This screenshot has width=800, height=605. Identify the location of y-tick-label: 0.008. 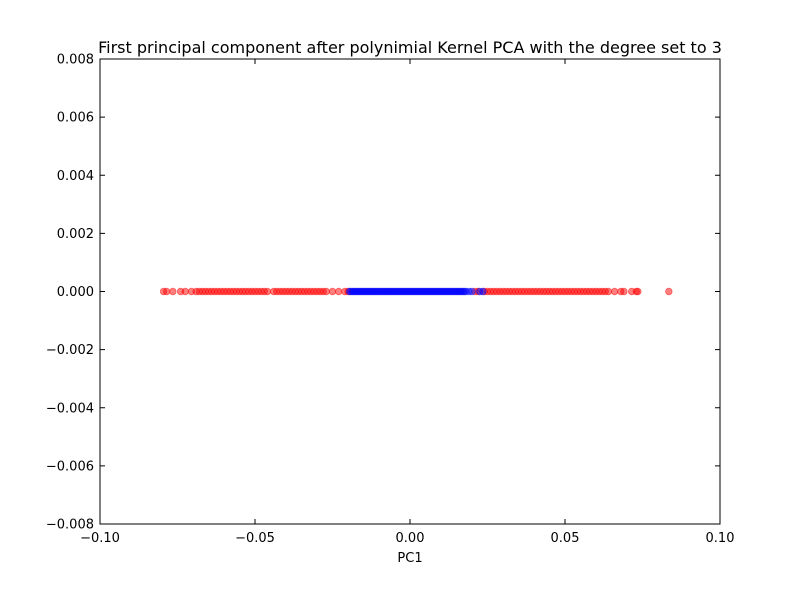
(75, 60).